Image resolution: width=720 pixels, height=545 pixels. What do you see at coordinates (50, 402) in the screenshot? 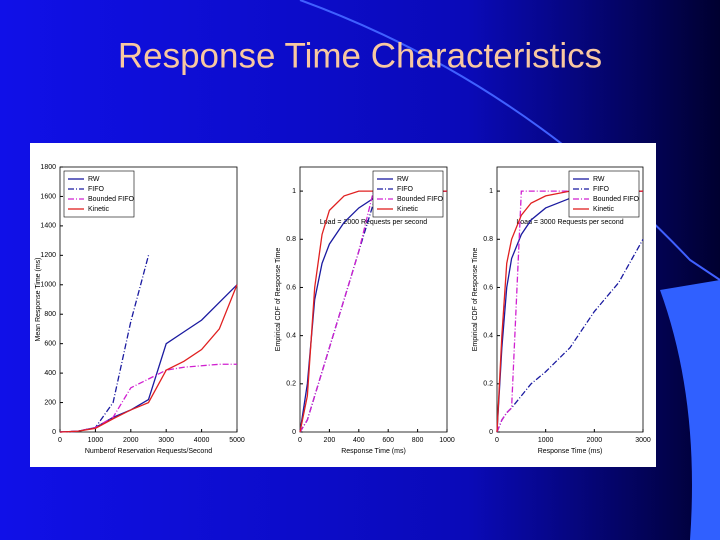
I see `y-tick-label: 200` at bounding box center [50, 402].